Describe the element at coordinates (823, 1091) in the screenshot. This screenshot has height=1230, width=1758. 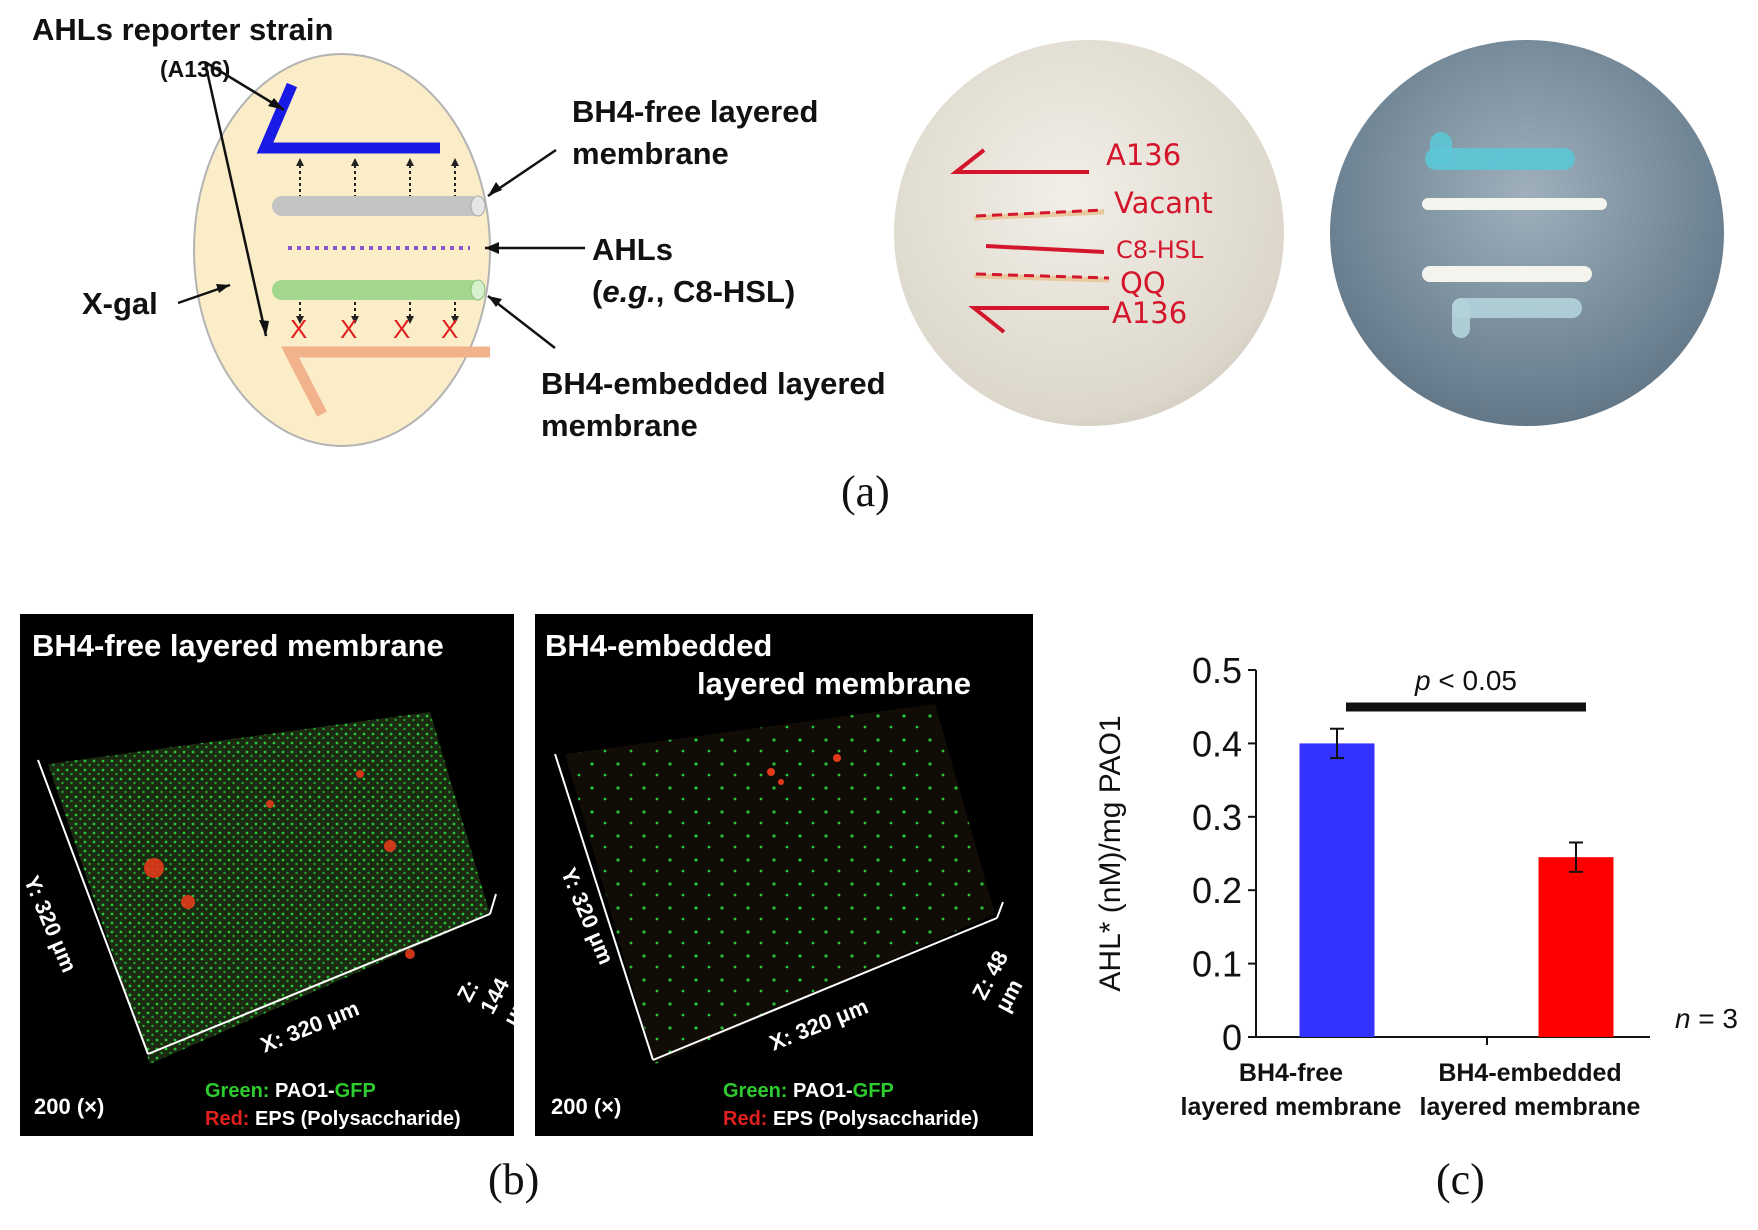
I see `right-legend-green-val1: PAO1-` at that location.